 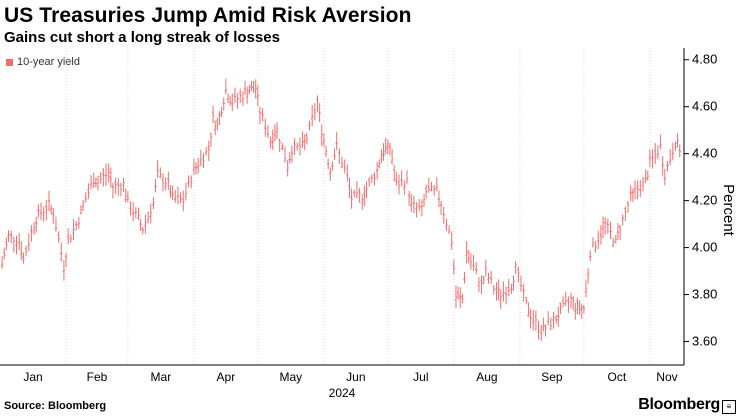 I want to click on y-tick-label: 4.00, so click(x=704, y=247).